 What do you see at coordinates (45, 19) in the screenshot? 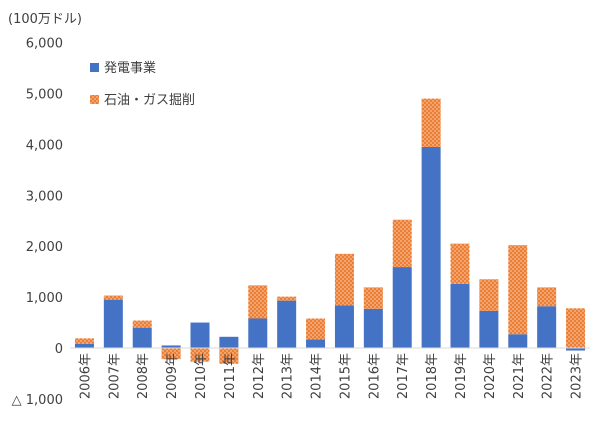
I see `unit-label: (100万ドル)` at bounding box center [45, 19].